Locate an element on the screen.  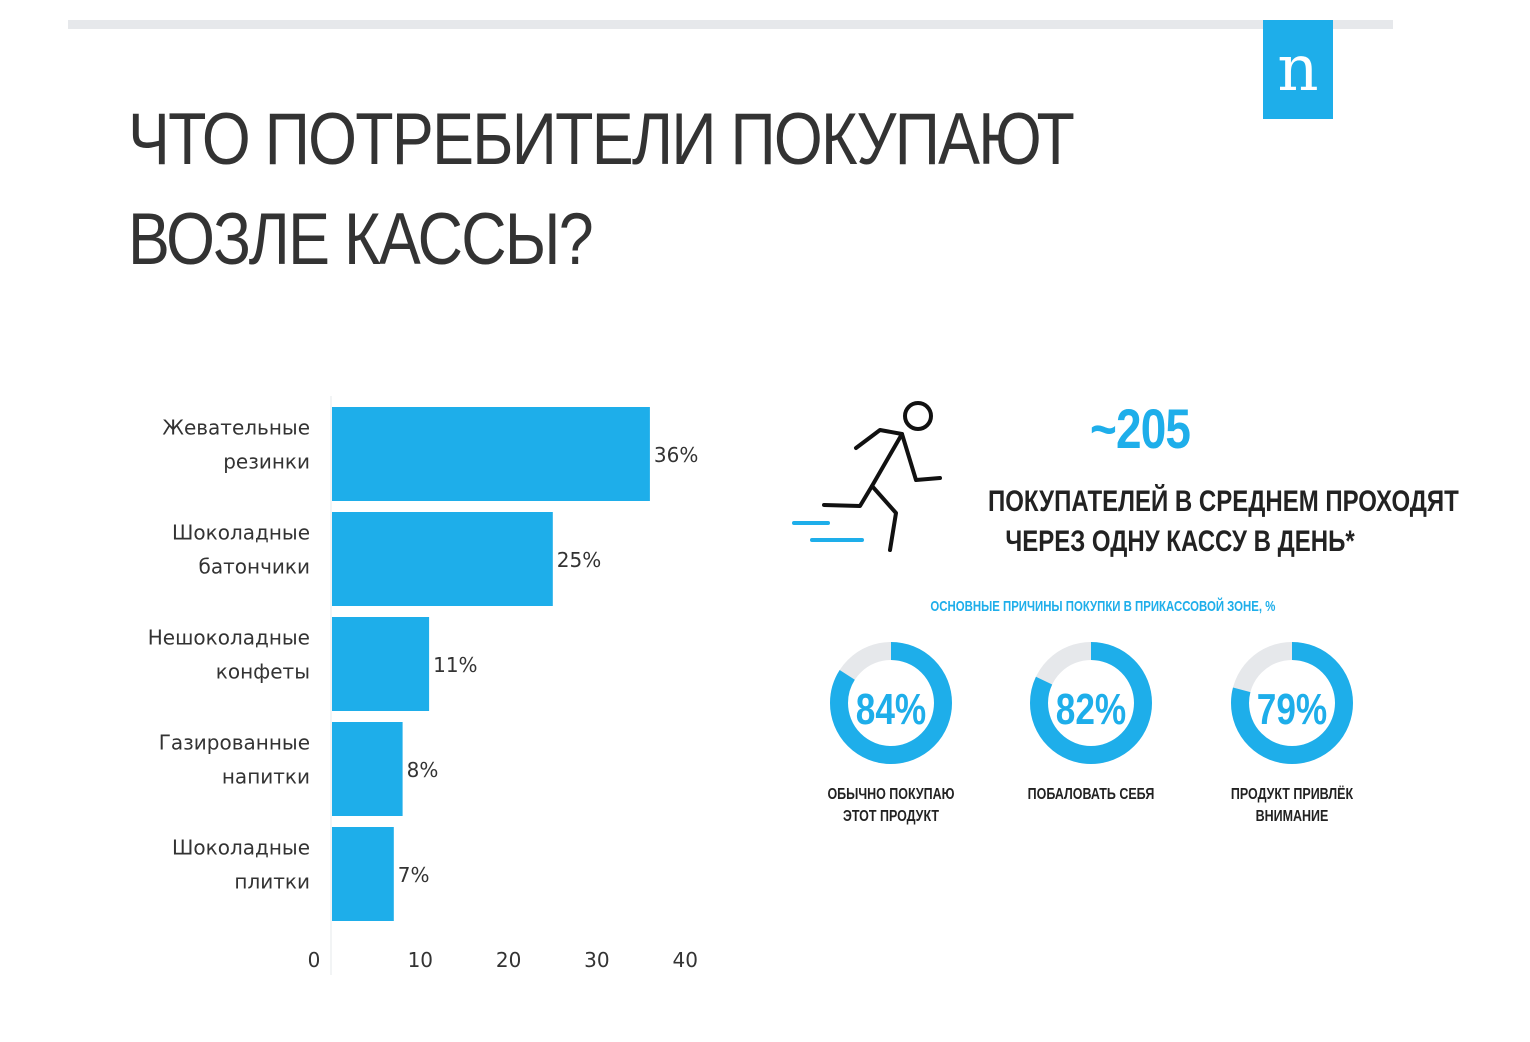
x-tick-label: 10 is located at coordinates (420, 960).